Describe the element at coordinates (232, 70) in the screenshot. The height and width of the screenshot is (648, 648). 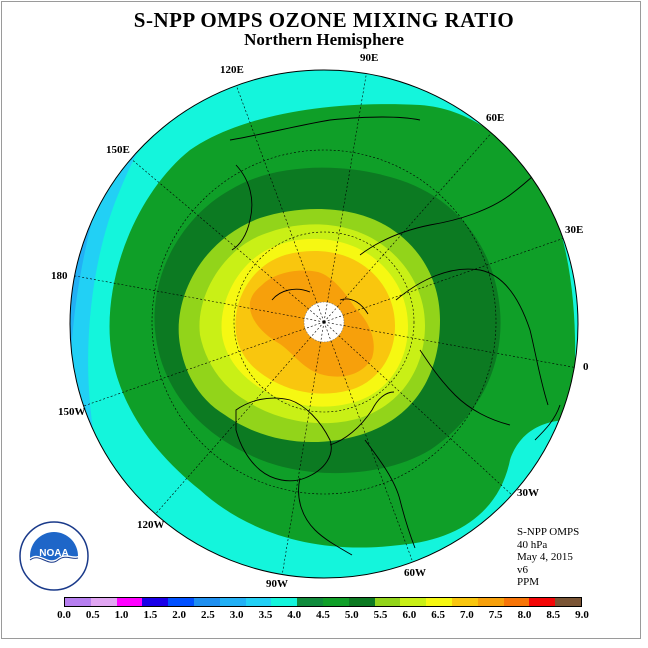
I see `lon-label-120e: 120E` at that location.